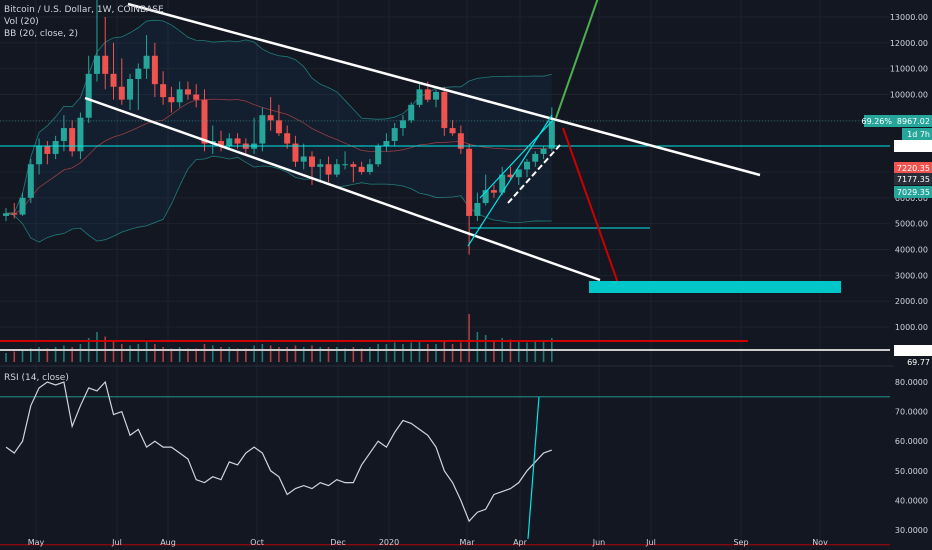  What do you see at coordinates (909, 17) in the screenshot?
I see `price-tick-label: 13000.00` at bounding box center [909, 17].